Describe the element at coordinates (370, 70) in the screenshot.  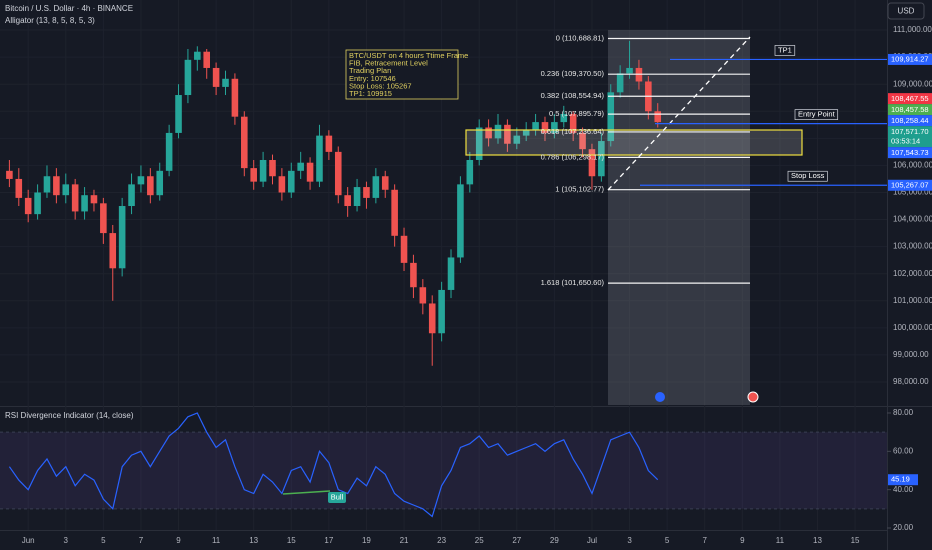
I see `note-line: Trading Plan` at that location.